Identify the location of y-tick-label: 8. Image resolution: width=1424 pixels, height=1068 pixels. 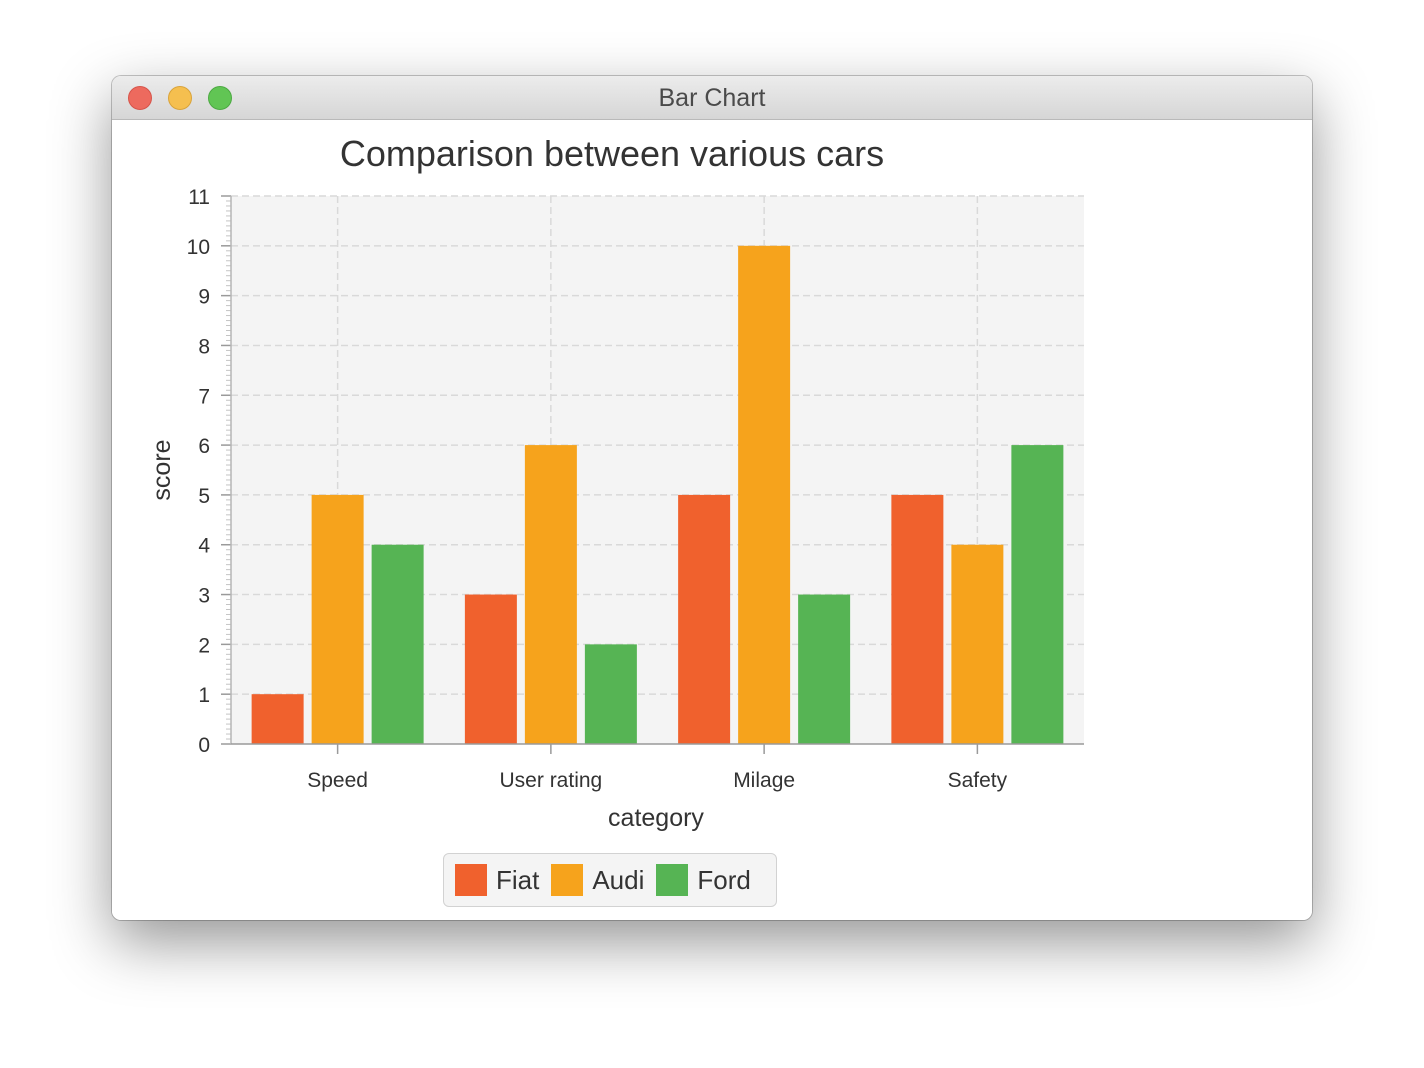
(204, 346).